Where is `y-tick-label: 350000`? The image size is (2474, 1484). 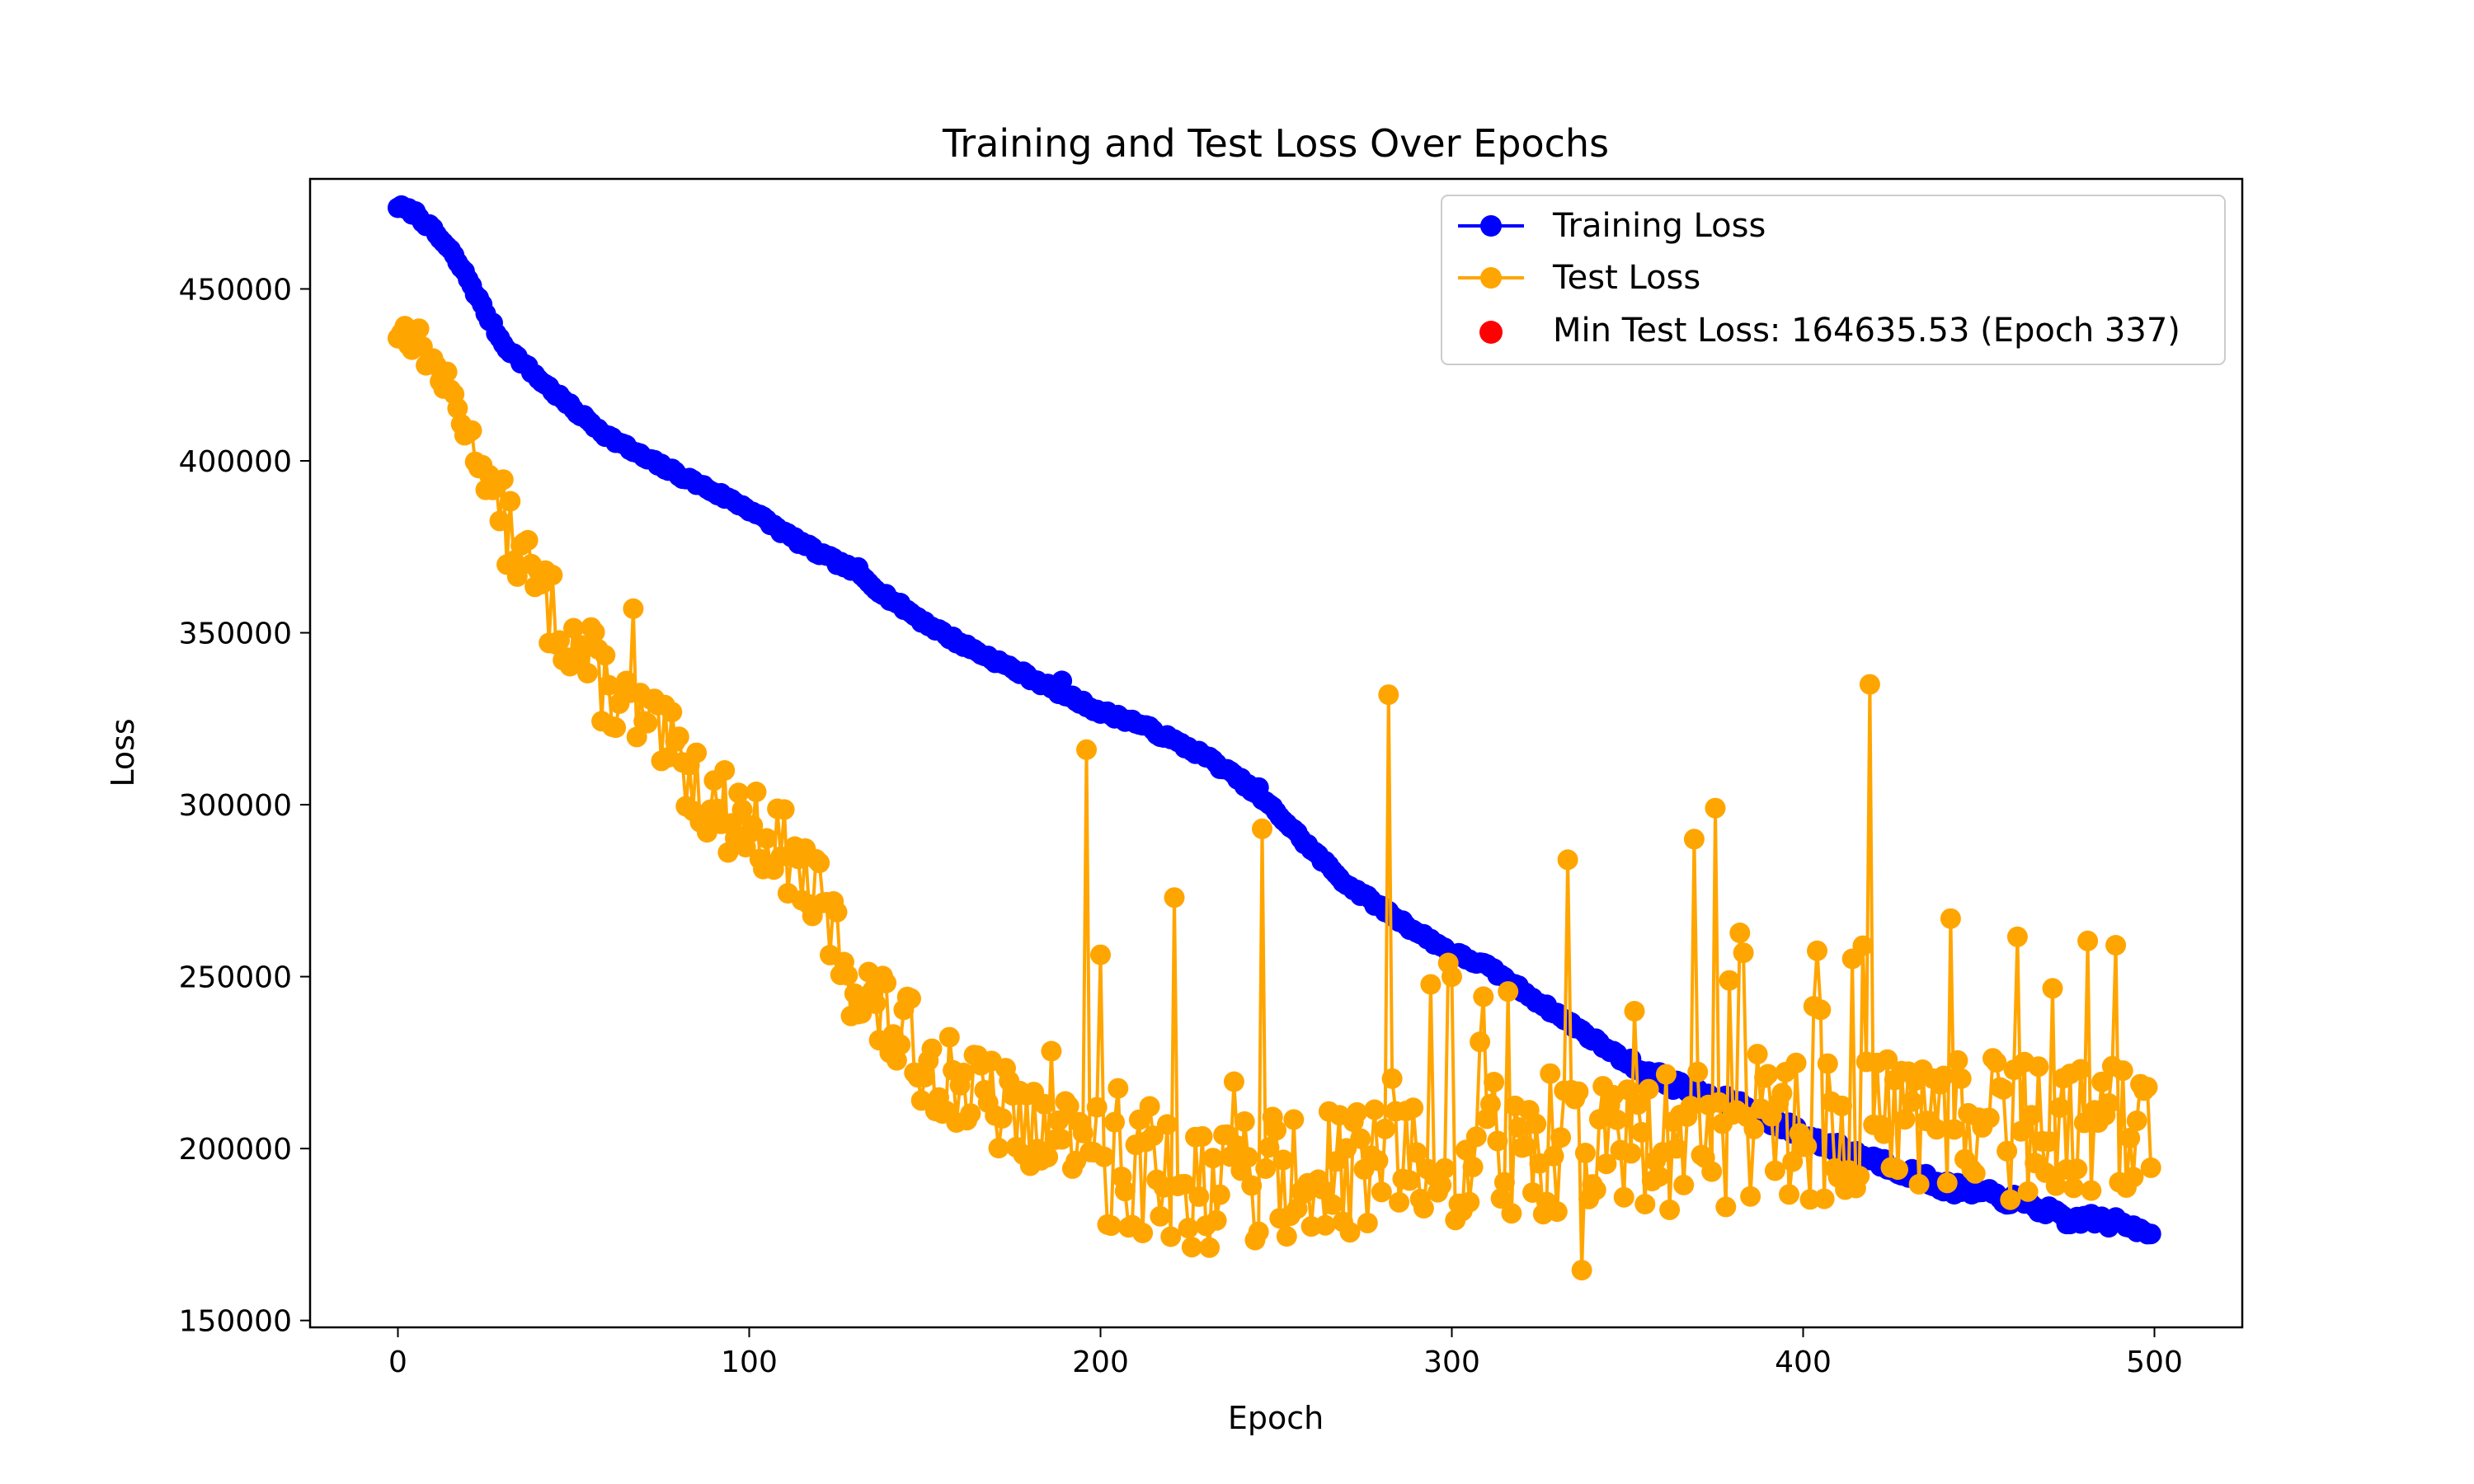
y-tick-label: 350000 is located at coordinates (235, 634).